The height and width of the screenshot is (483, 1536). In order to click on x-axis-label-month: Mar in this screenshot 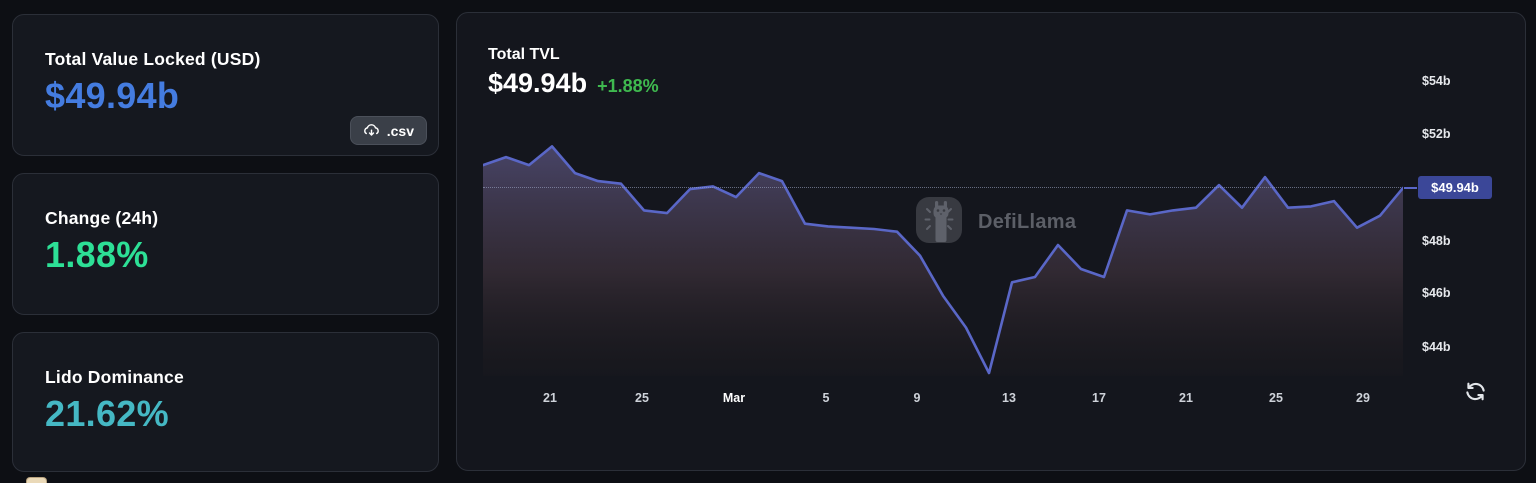, I will do `click(734, 398)`.